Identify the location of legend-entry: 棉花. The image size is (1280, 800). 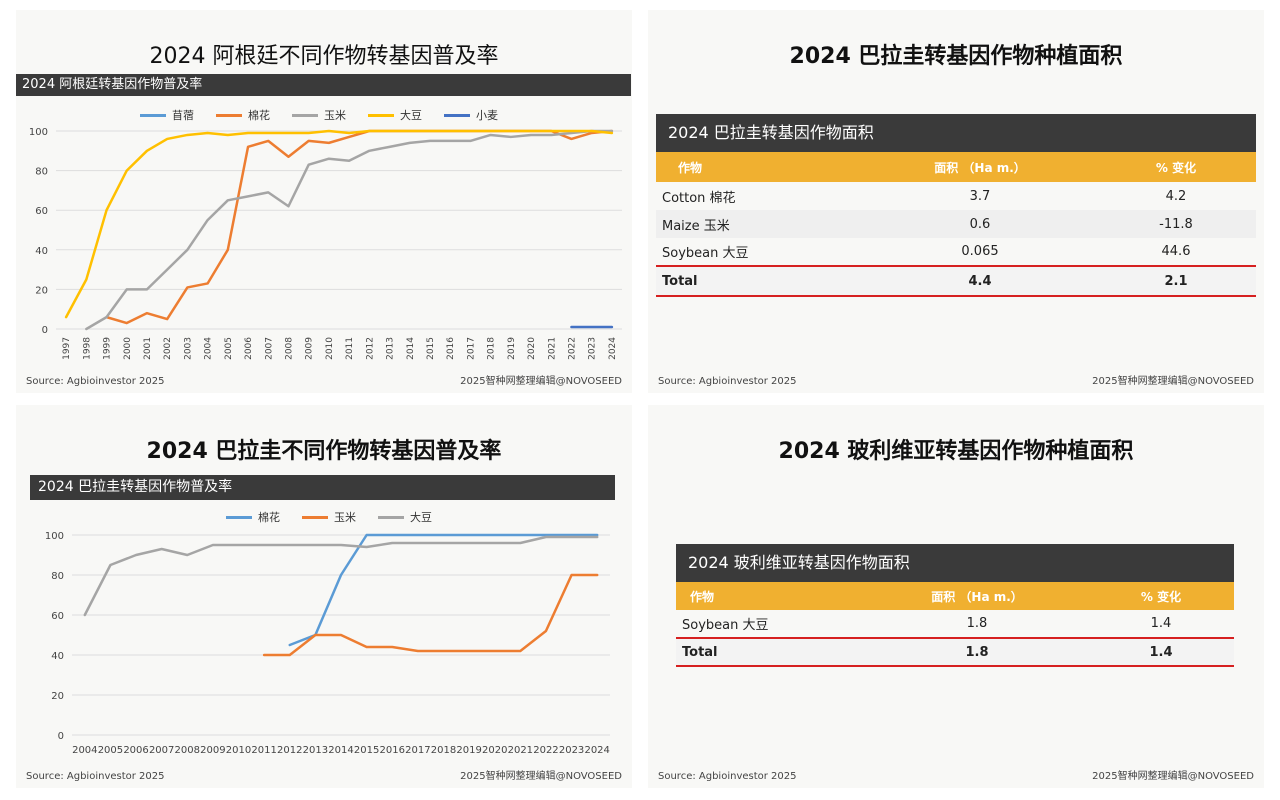
(243, 115).